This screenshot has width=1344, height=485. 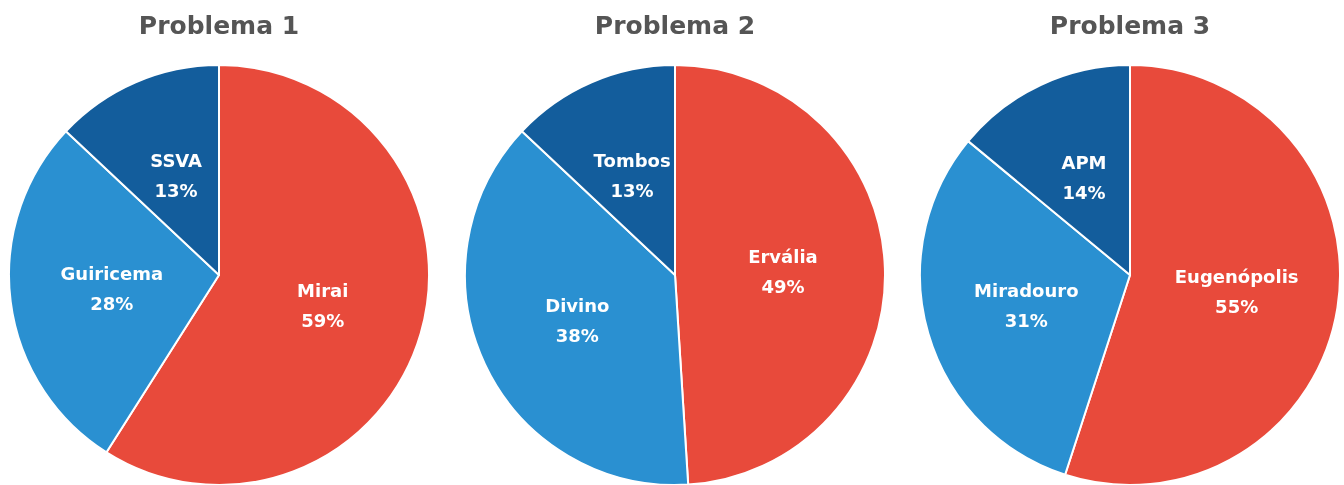 What do you see at coordinates (1130, 25) in the screenshot?
I see `chart-title: Problema 3` at bounding box center [1130, 25].